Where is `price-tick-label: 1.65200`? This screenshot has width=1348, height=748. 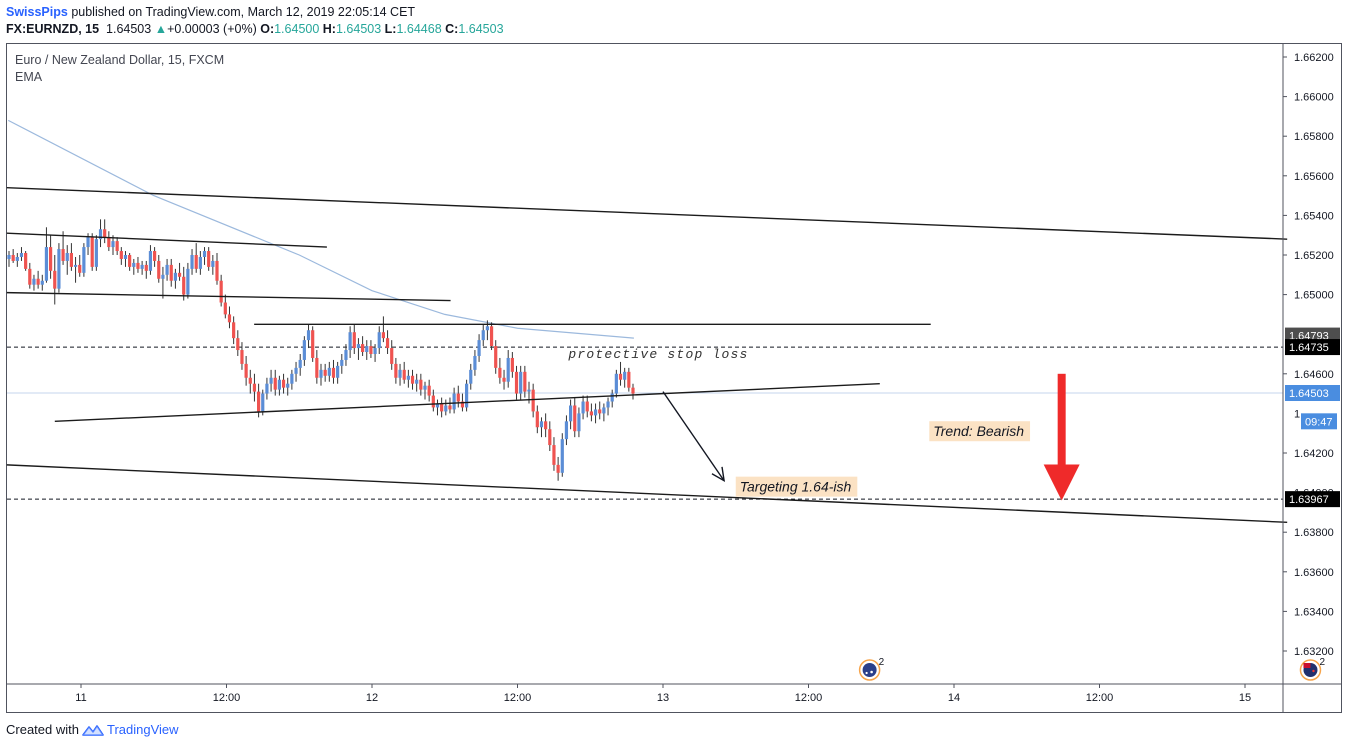 price-tick-label: 1.65200 is located at coordinates (1314, 256).